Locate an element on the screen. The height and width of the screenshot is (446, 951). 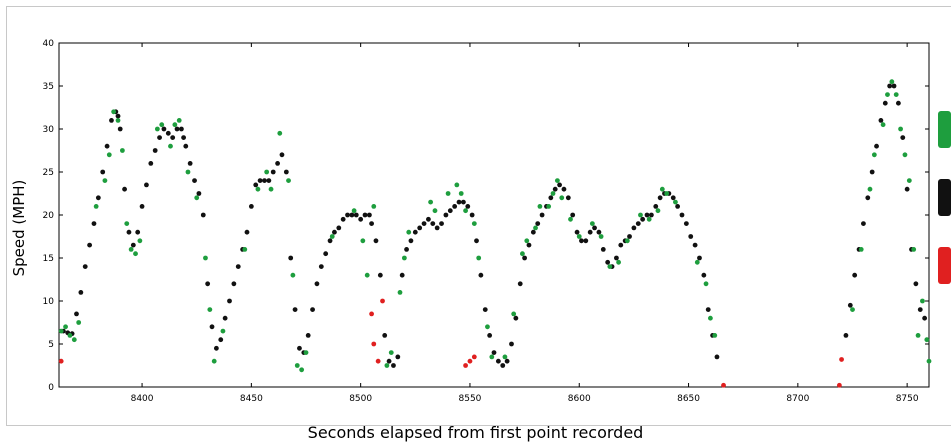
y-tick-label: 40 is located at coordinates (49, 44).